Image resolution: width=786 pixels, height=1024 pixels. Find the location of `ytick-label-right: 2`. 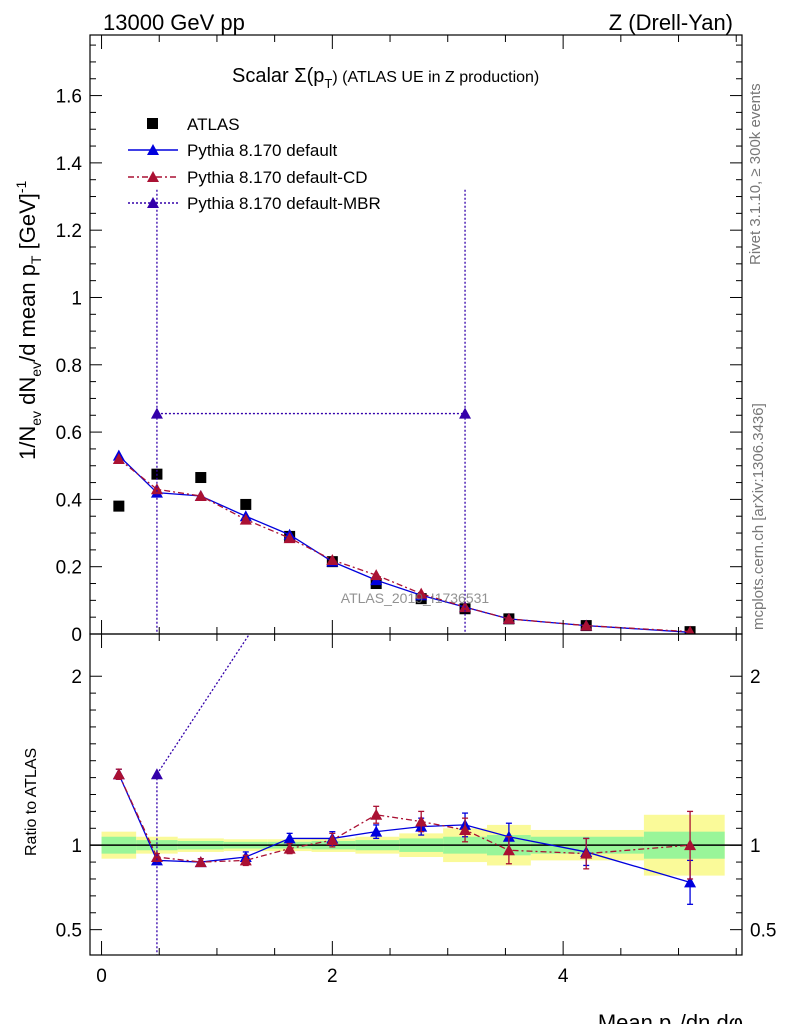

ytick-label-right: 2 is located at coordinates (755, 677).